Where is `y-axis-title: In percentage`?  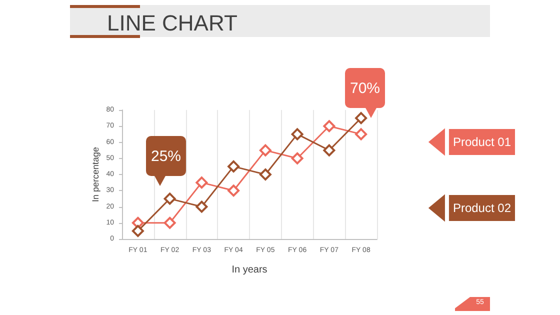 y-axis-title: In percentage is located at coordinates (95, 174).